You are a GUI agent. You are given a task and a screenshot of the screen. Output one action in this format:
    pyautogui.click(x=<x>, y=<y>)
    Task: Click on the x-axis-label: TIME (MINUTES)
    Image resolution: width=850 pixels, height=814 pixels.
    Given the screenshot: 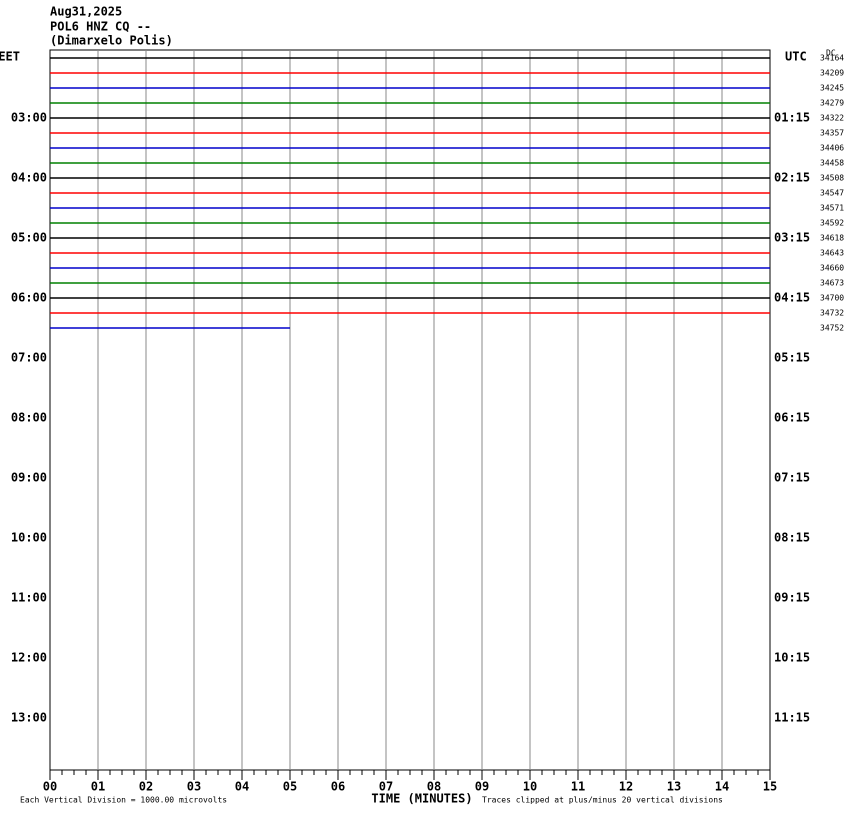 What is the action you would take?
    pyautogui.click(x=421, y=799)
    